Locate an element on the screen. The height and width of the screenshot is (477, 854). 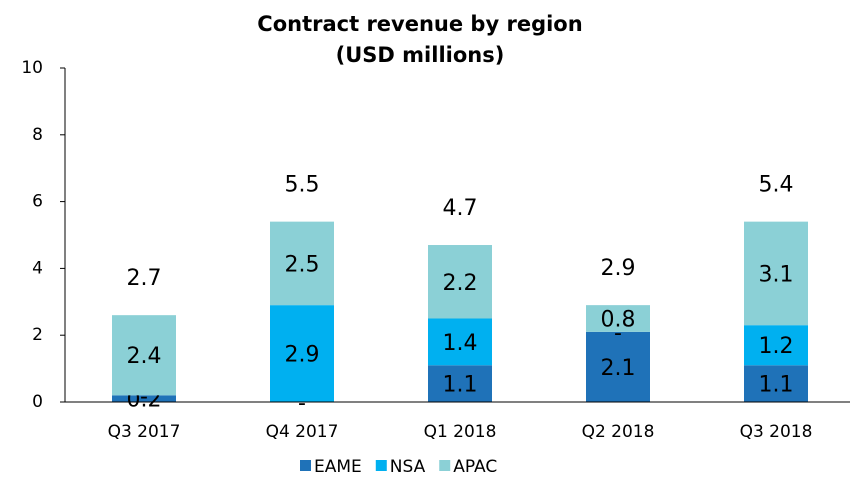
x-tick-label: Q1 2018 is located at coordinates (460, 432).